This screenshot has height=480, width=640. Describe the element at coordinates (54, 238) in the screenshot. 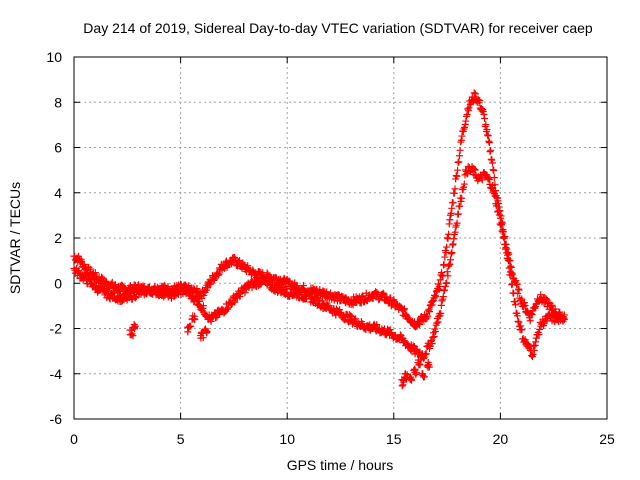

I see `y-axis-tick-labels: -6 -4 -2 0 2 4 6 8 10` at that location.